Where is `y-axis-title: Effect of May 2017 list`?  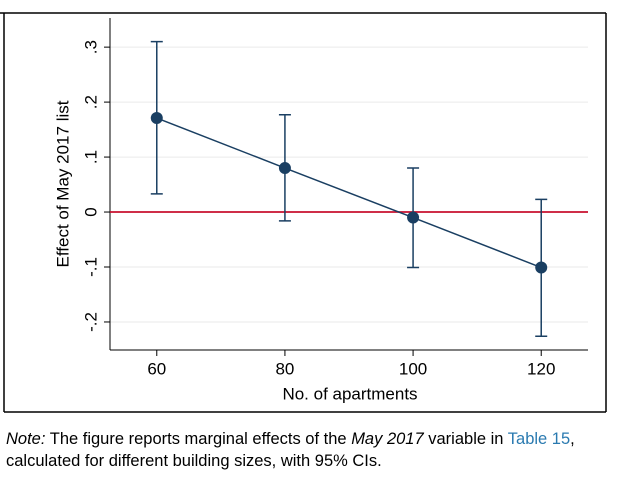 y-axis-title: Effect of May 2017 list is located at coordinates (62, 183).